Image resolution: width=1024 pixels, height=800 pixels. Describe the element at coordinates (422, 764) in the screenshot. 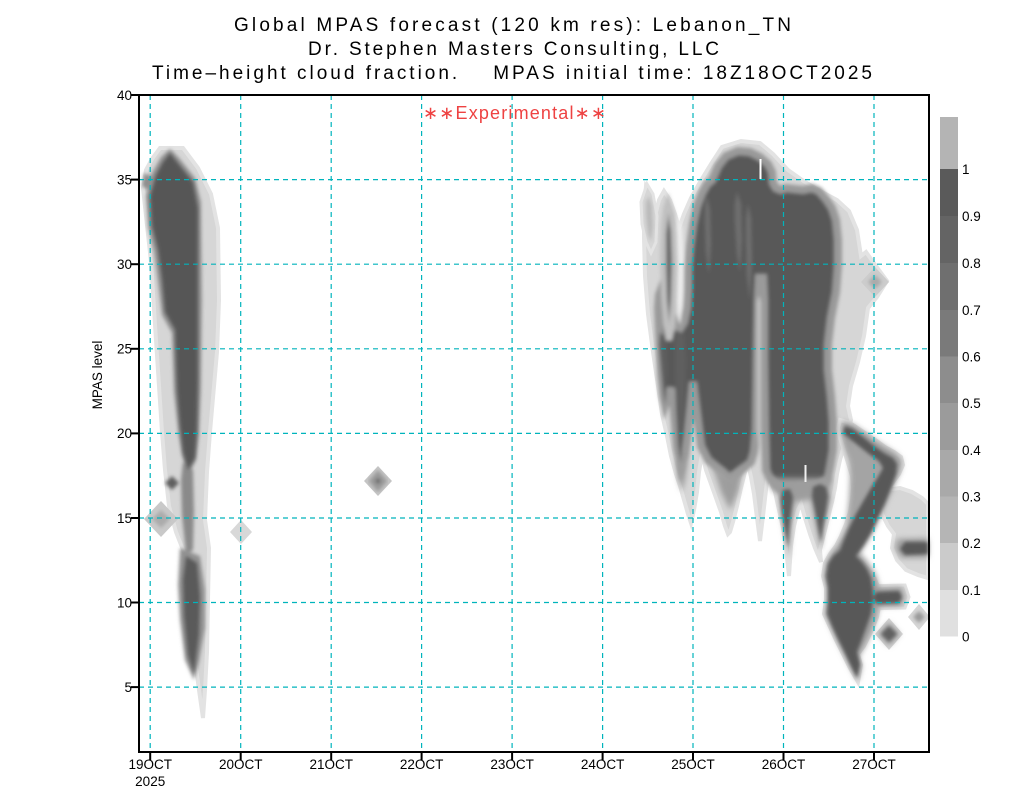

I see `svg-text: 22OCT` at that location.